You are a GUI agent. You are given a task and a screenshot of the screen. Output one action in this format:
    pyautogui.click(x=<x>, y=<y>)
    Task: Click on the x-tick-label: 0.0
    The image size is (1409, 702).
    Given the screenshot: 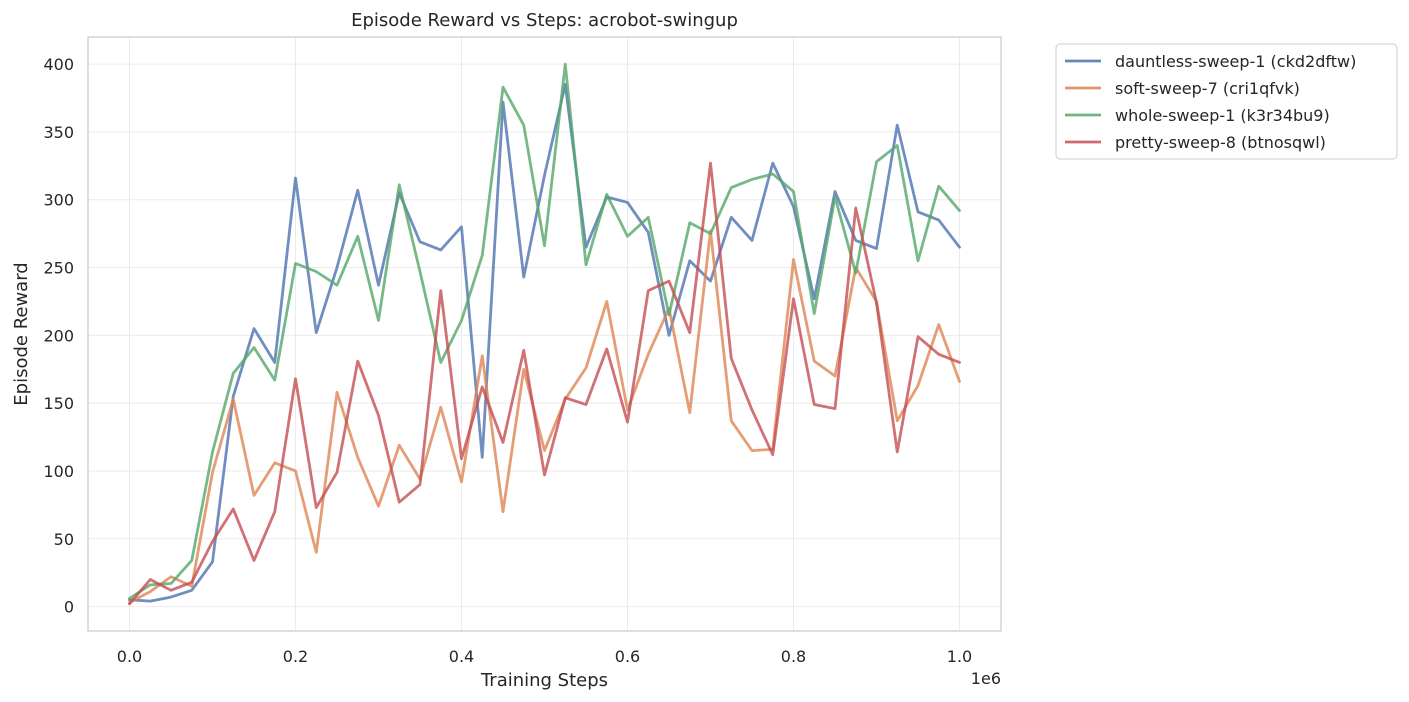 What is the action you would take?
    pyautogui.click(x=129, y=656)
    